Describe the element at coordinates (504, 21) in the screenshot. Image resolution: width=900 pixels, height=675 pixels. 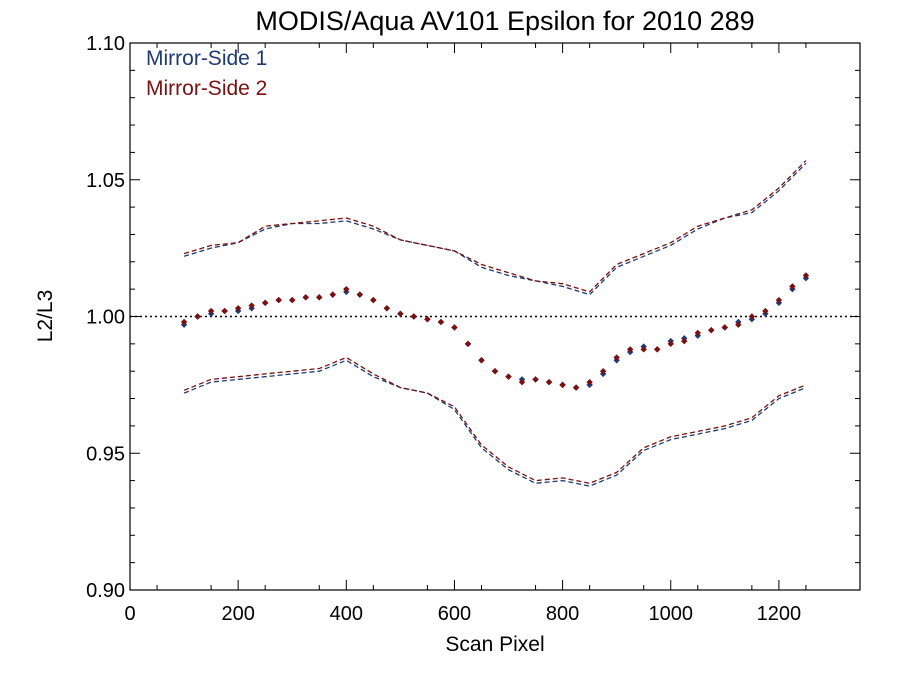
I see `chart-title: MODIS/Aqua AV101 Epsilon for 2010 289` at that location.